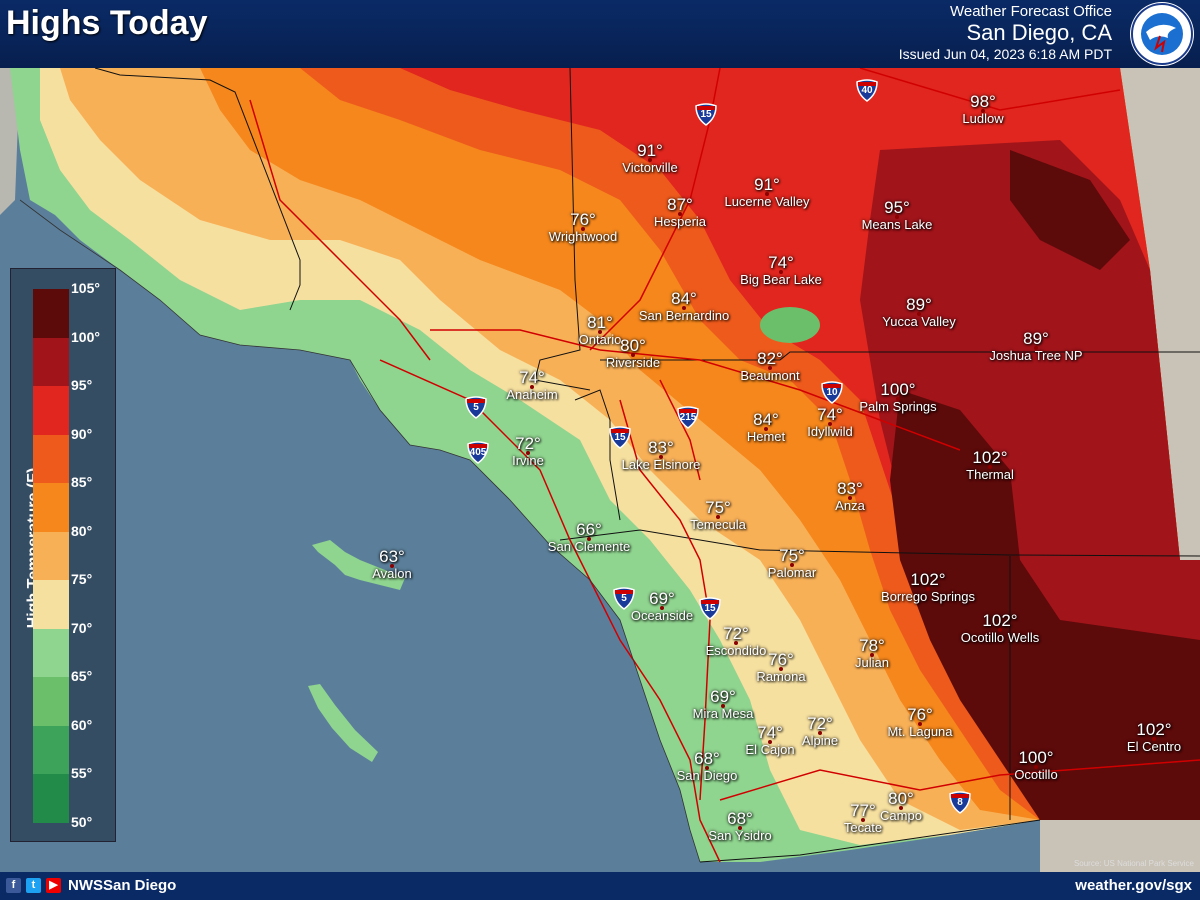 The width and height of the screenshot is (1200, 900). I want to click on city-label: 91° Lucerne Valley, so click(766, 192).